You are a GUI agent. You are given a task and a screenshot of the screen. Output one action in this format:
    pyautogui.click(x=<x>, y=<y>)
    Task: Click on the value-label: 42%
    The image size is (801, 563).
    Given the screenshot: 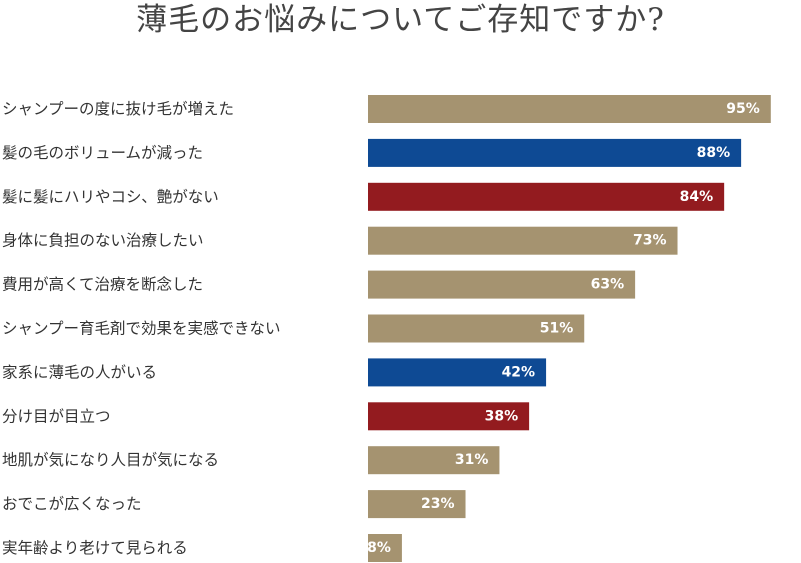 What is the action you would take?
    pyautogui.click(x=519, y=372)
    